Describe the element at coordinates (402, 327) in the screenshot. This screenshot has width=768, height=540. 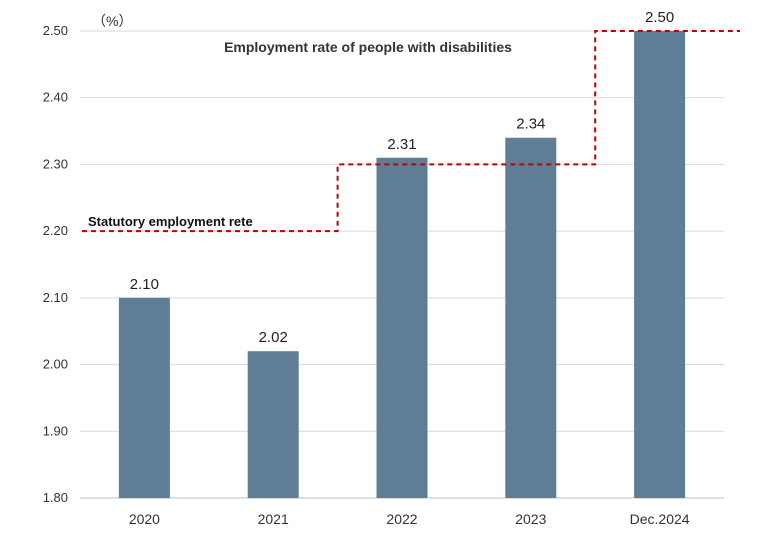
I see `bar-2022` at that location.